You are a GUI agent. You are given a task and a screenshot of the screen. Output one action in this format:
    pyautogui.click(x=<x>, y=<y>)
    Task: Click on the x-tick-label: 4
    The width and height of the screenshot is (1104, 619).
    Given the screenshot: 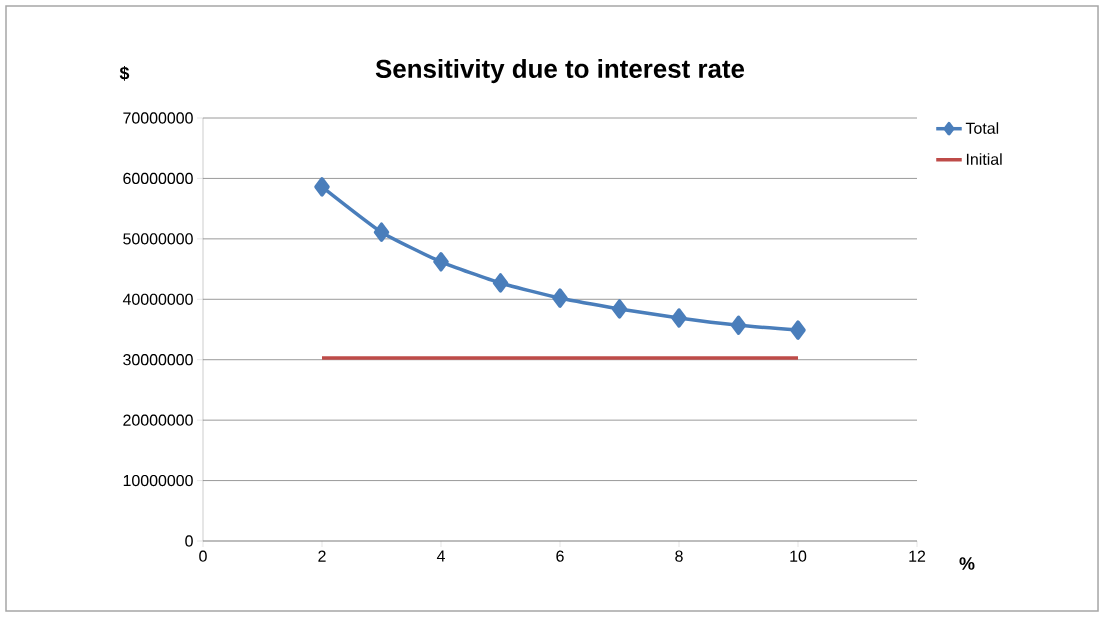 What is the action you would take?
    pyautogui.click(x=440, y=556)
    